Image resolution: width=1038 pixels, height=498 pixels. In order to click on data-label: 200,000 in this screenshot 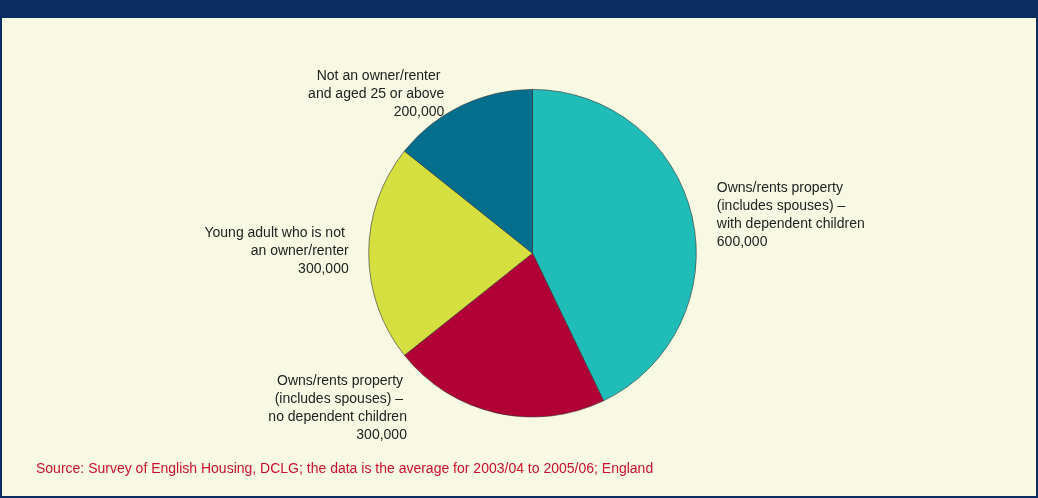, I will do `click(419, 111)`.